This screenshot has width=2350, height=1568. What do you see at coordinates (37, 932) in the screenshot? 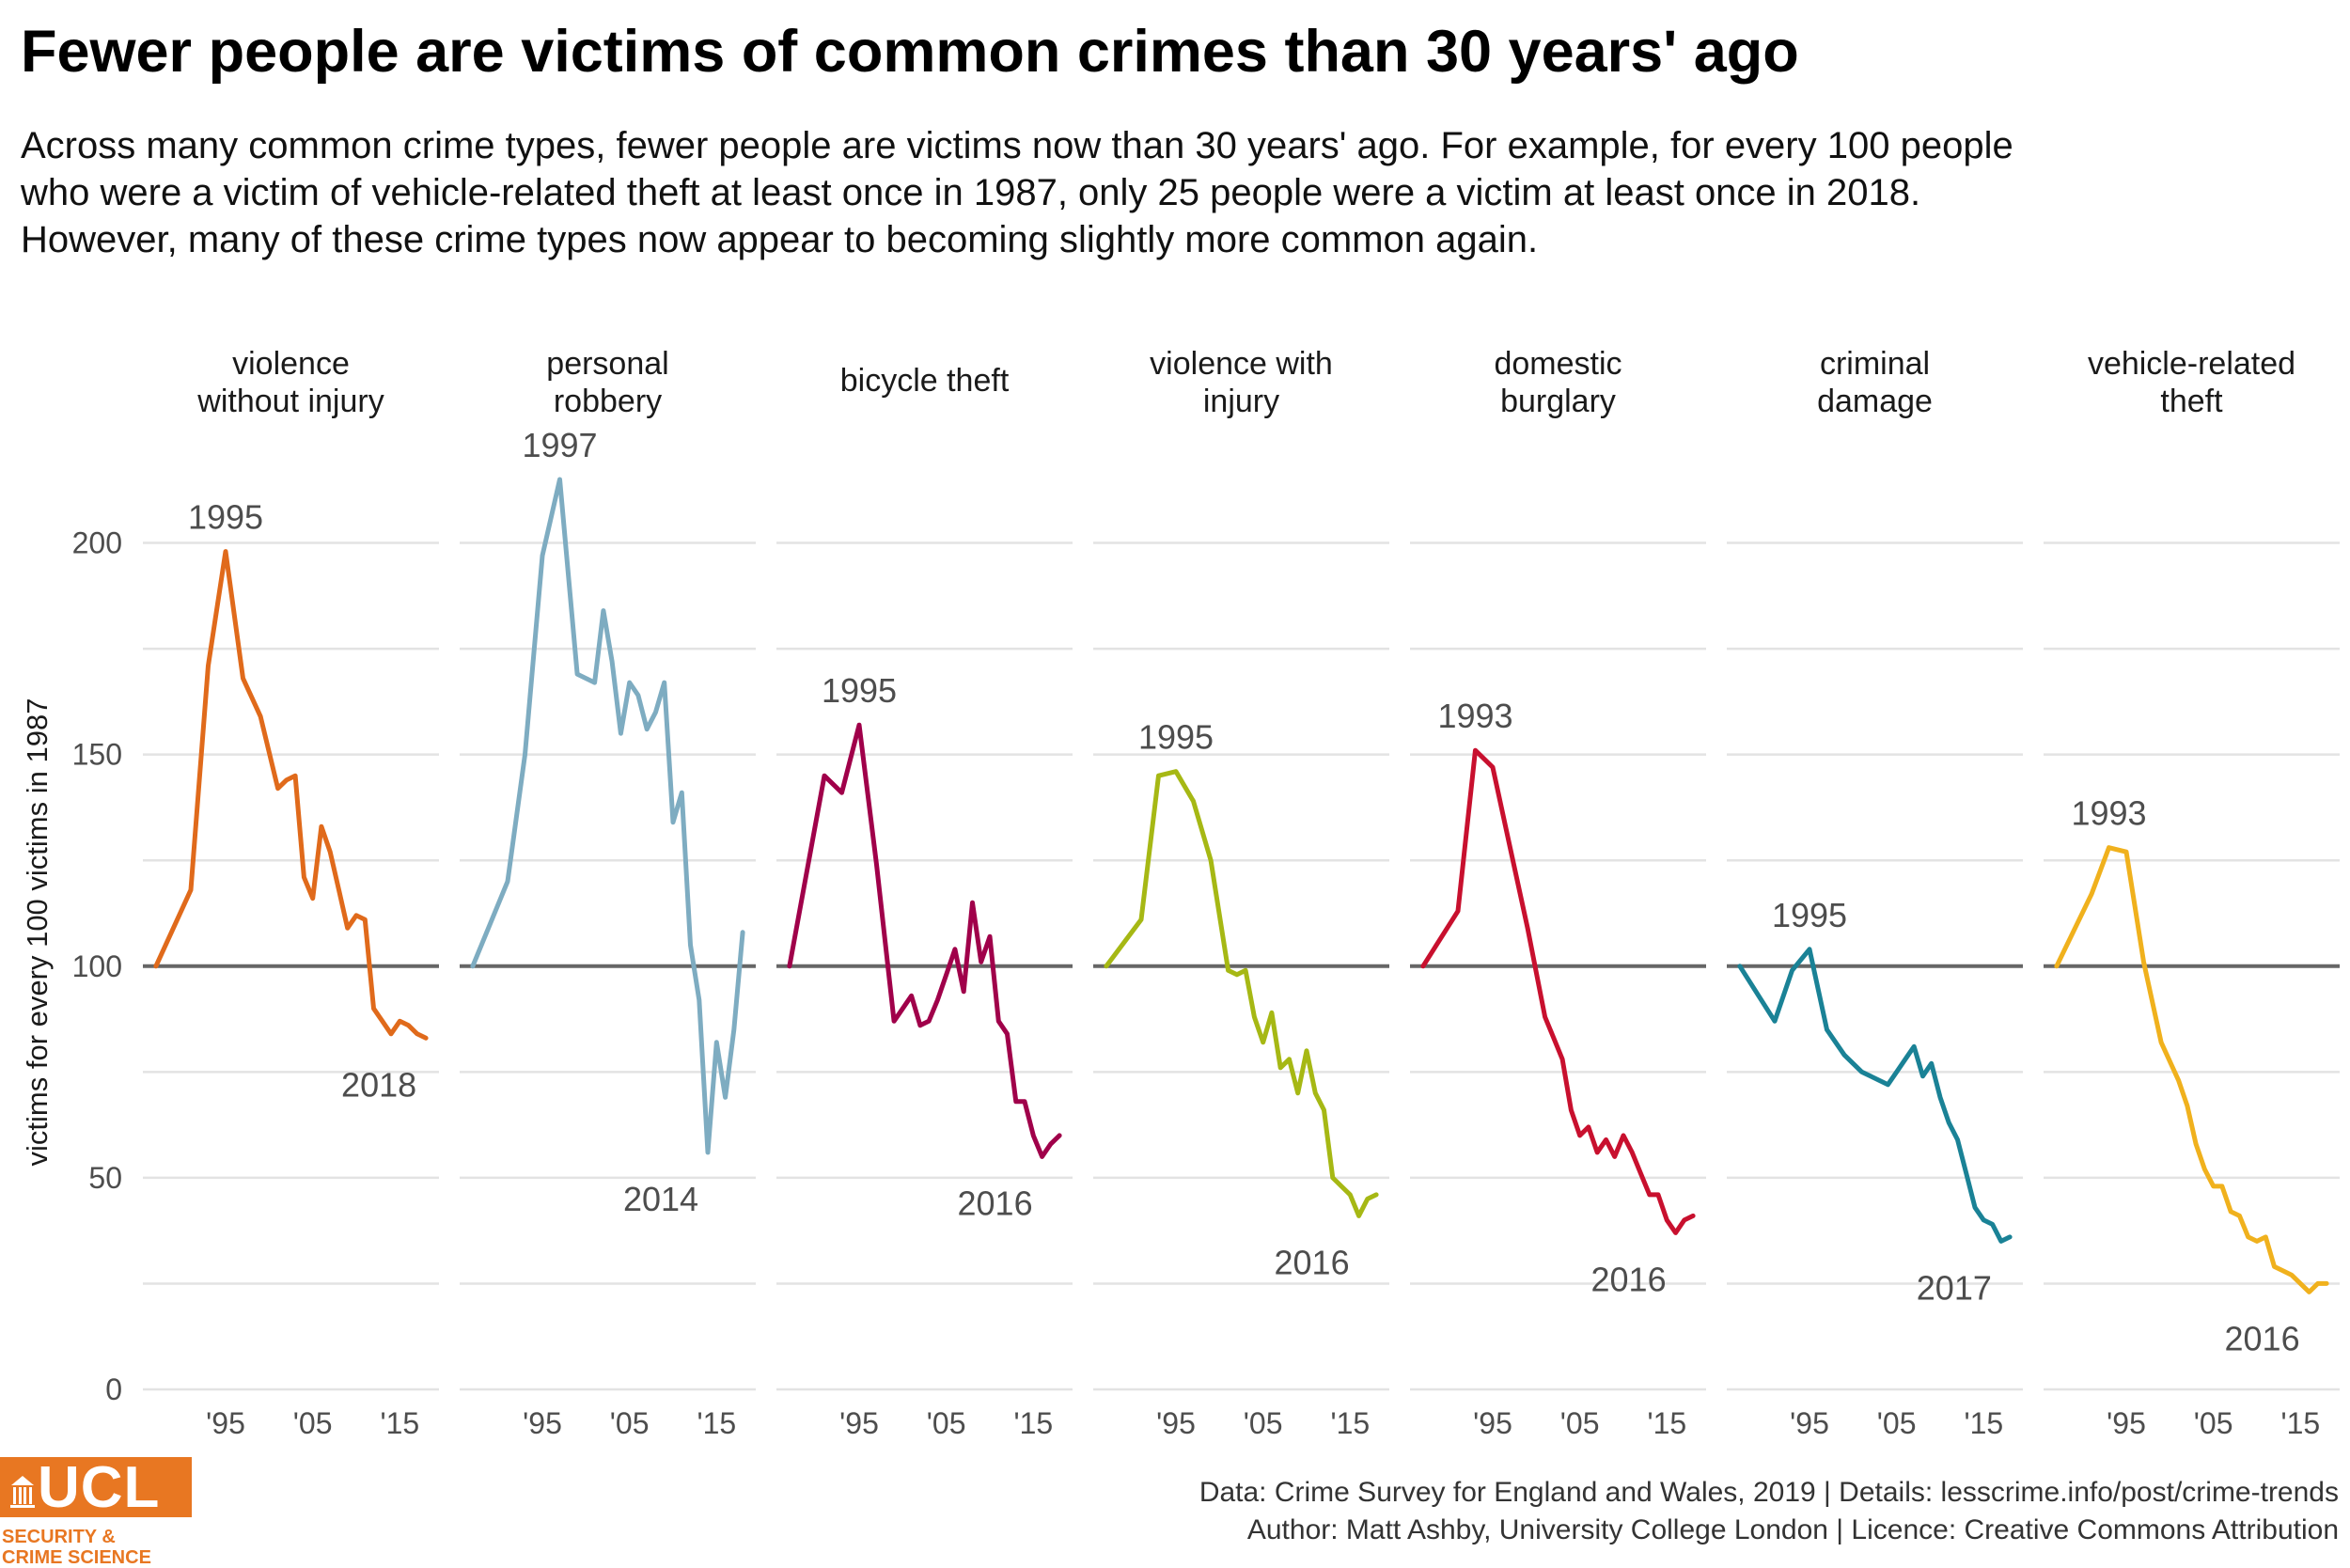
I see `y-axis-label: victims for every 100 victims in 1987` at bounding box center [37, 932].